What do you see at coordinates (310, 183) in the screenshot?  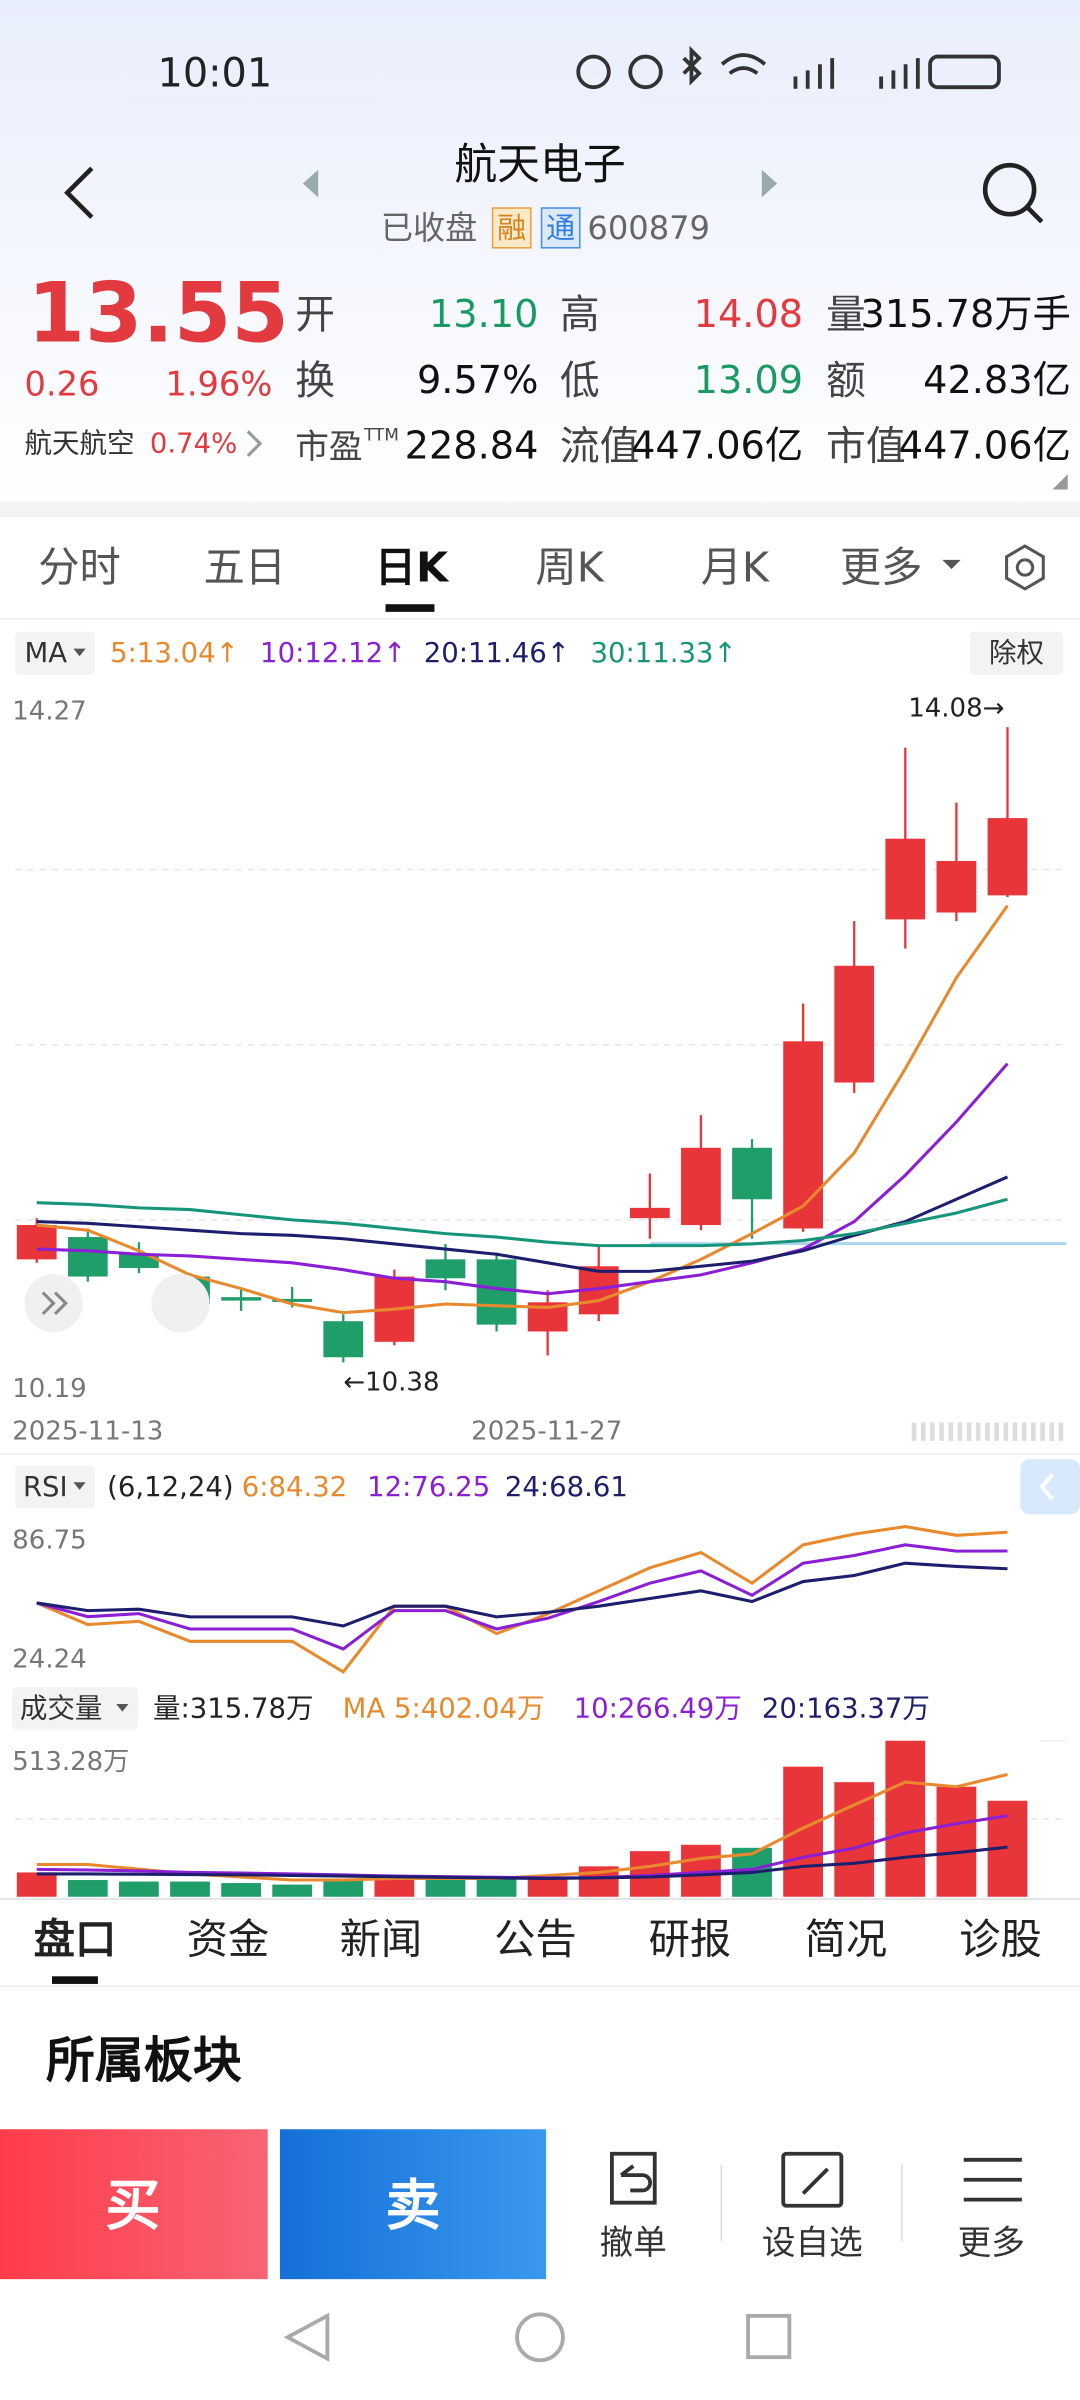 I see `prev-stock` at bounding box center [310, 183].